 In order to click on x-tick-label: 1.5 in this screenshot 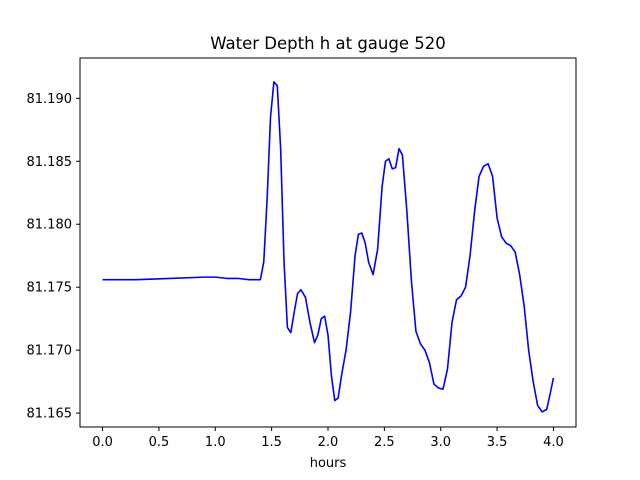, I will do `click(271, 442)`.